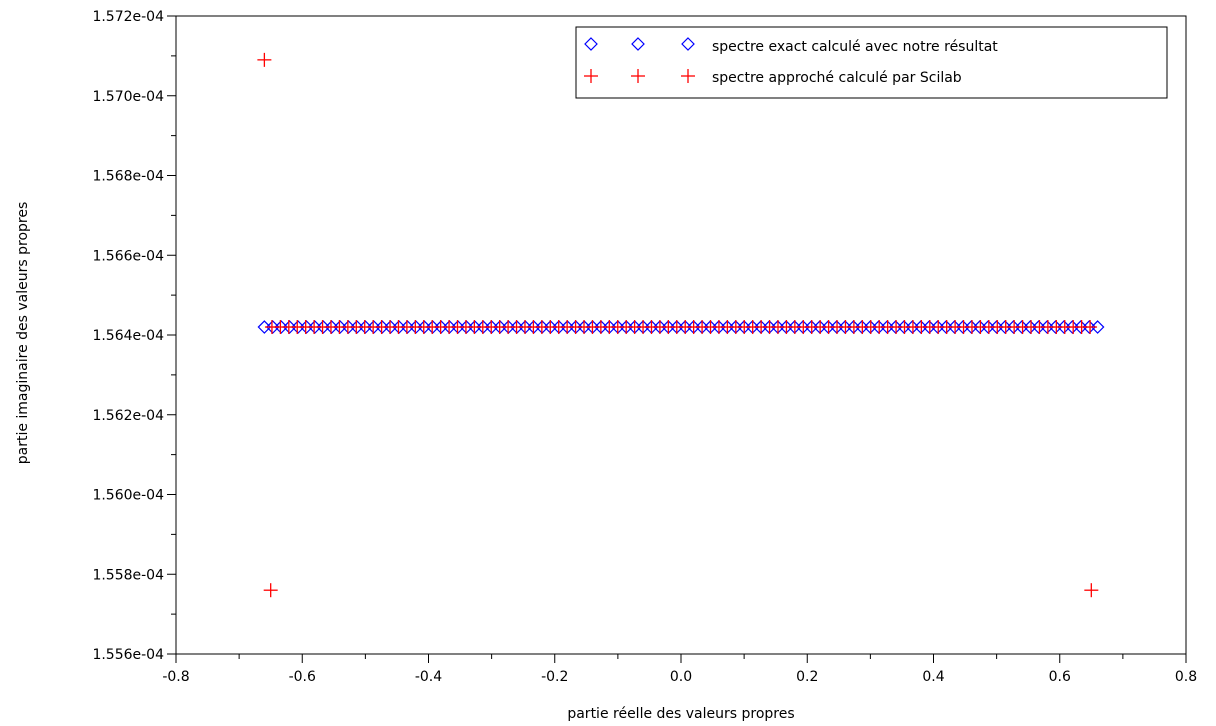 The height and width of the screenshot is (726, 1216). I want to click on legend-box, so click(871, 62).